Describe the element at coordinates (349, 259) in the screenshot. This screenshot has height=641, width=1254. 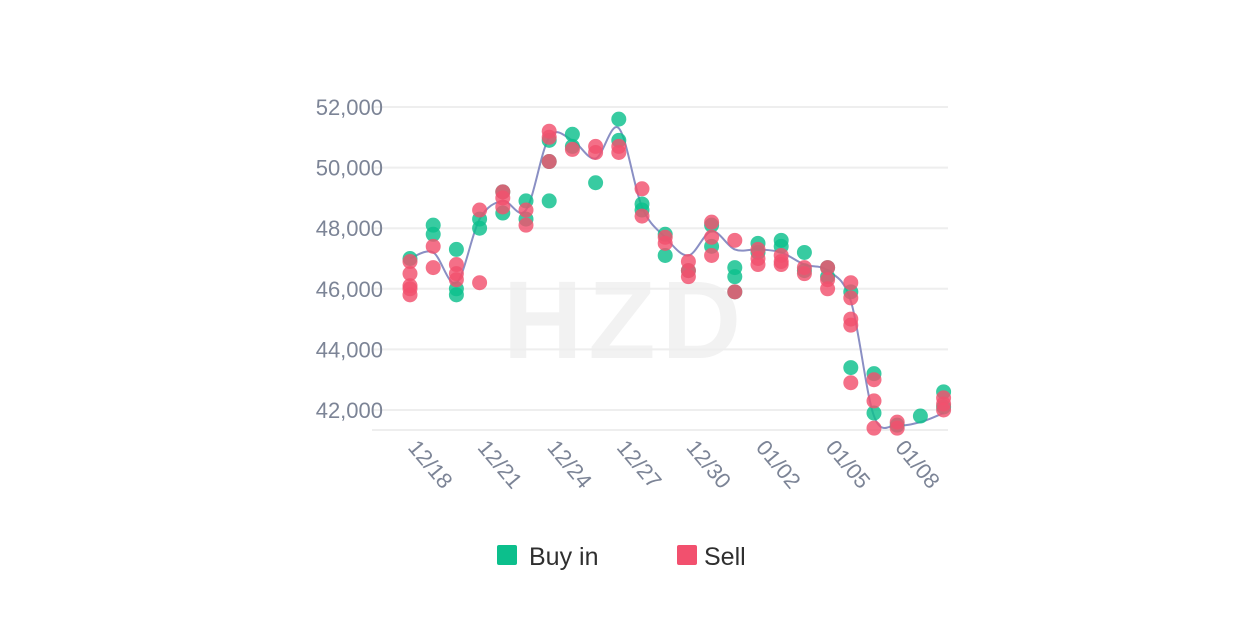
I see `y-axis-ticks: 42,000 44,000 46,000 48,000 50,000 52,000` at that location.